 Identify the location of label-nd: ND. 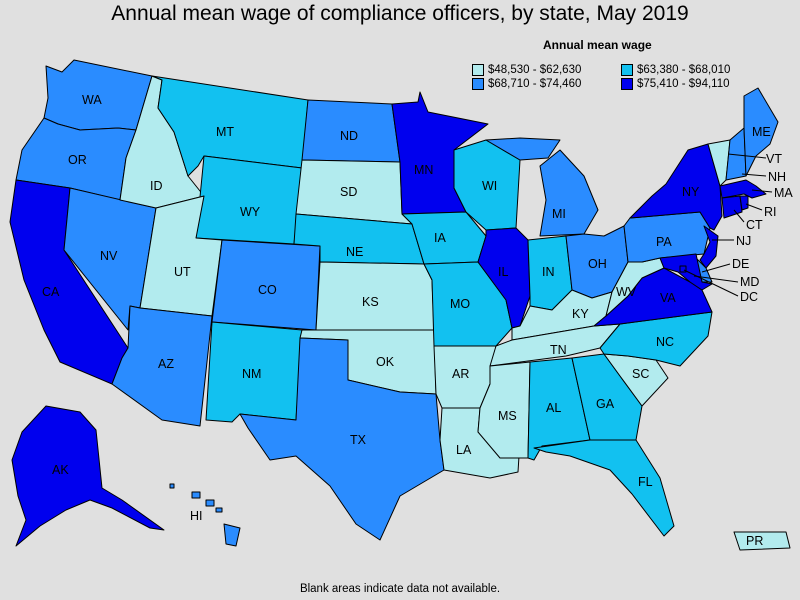
(349, 136).